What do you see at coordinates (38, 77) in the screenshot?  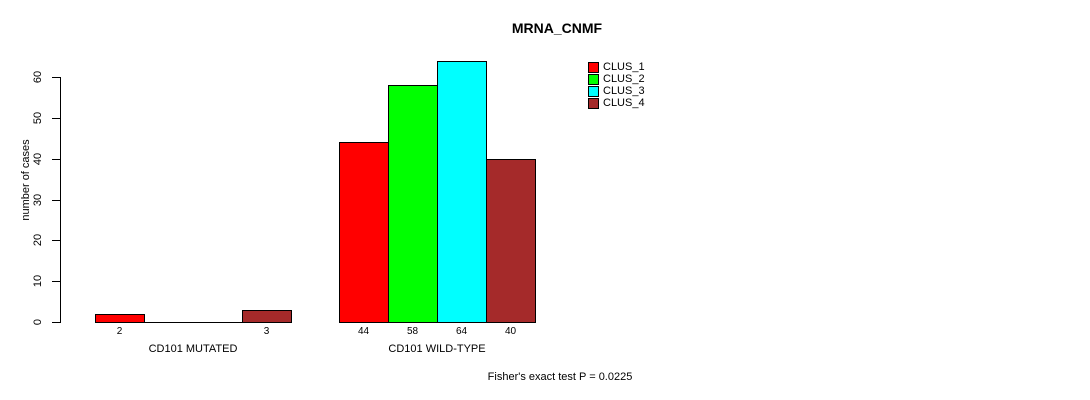 I see `y-tick-label: 60` at bounding box center [38, 77].